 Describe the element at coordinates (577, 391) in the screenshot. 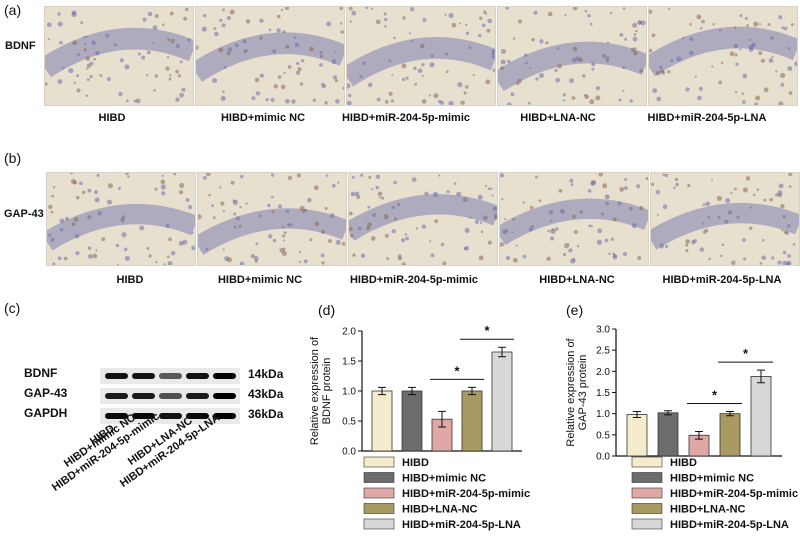

I see `y-axis-label: Relative expression ofGAP-43 protein` at that location.